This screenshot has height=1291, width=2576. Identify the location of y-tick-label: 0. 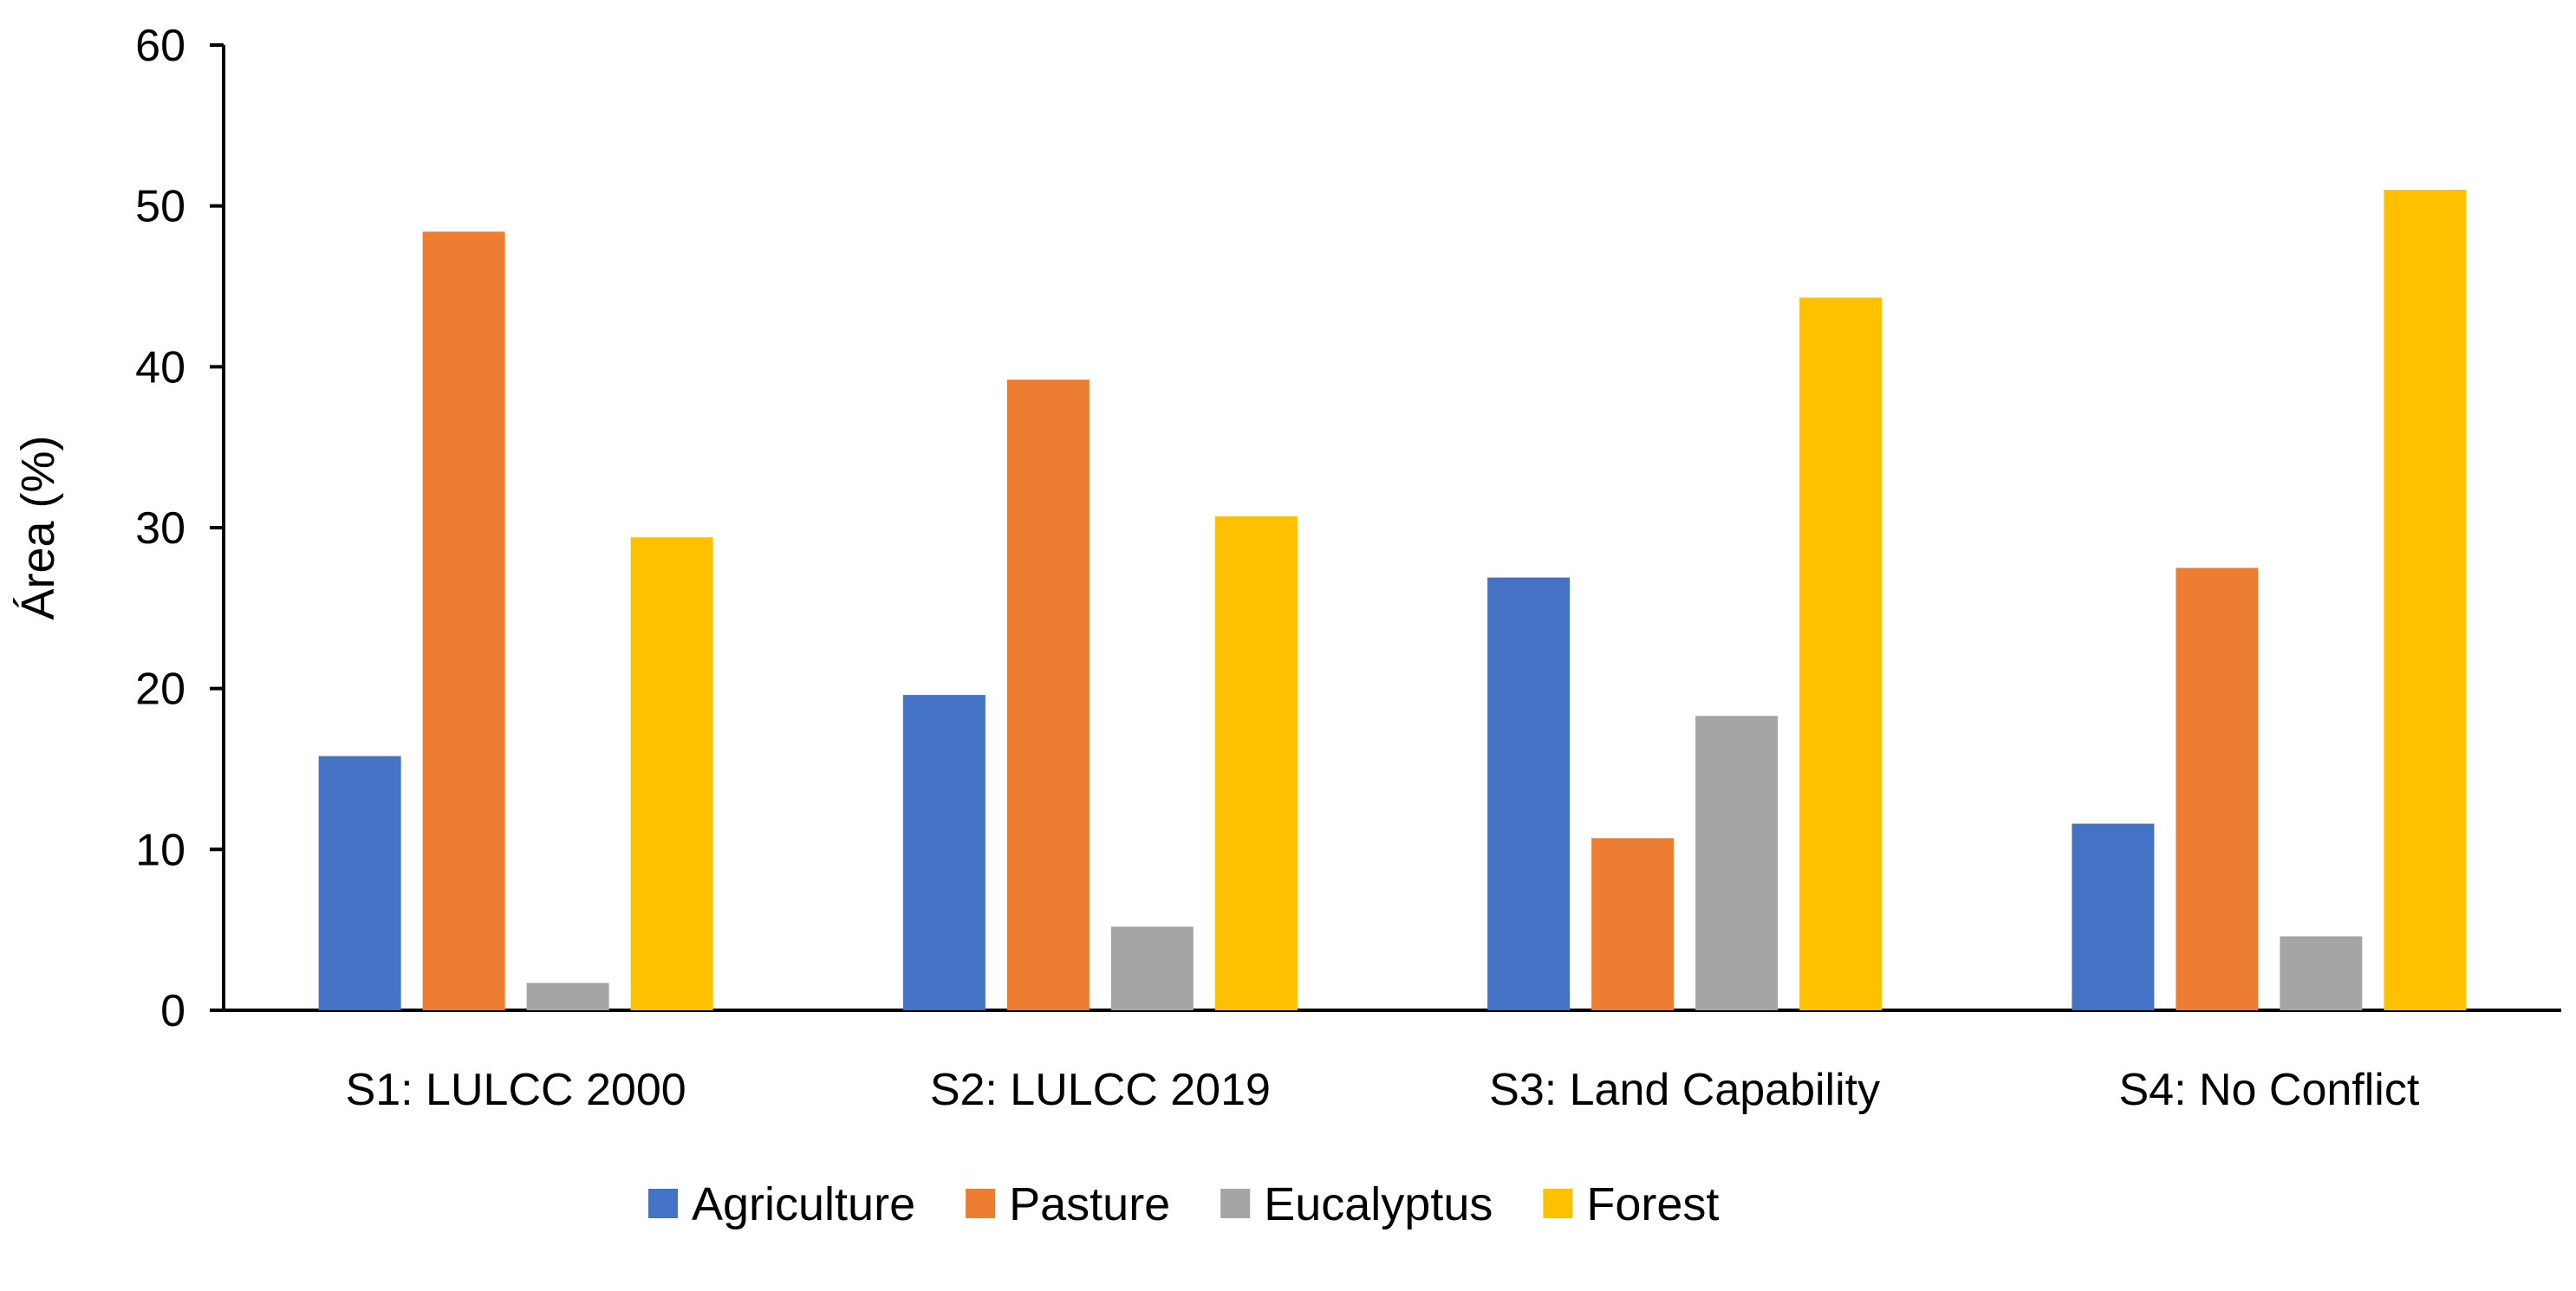
(172, 1011).